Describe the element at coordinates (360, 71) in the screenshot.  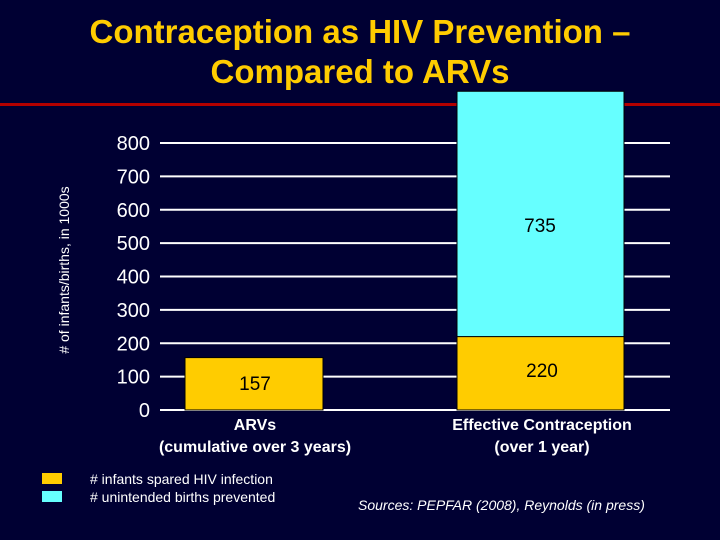
I see `title-line-2: Compared to ARVs` at that location.